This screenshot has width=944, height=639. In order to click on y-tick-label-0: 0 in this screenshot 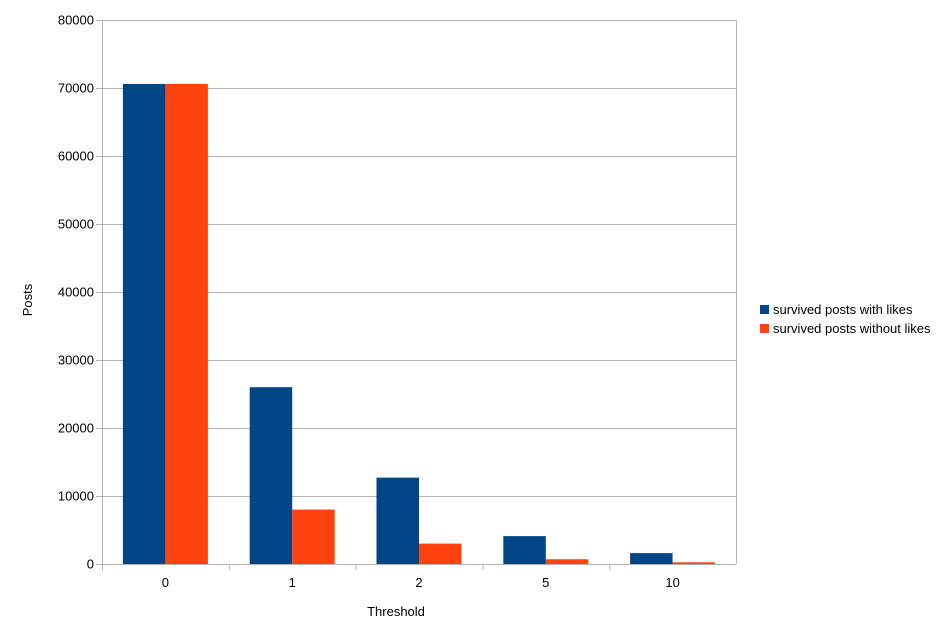, I will do `click(90, 564)`.